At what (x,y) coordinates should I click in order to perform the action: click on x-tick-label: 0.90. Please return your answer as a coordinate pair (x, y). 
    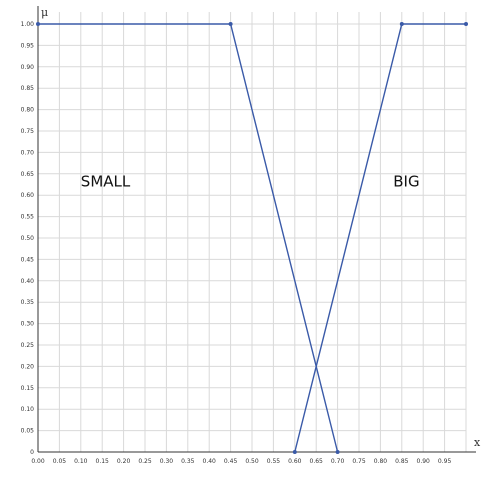
    Looking at the image, I should click on (424, 461).